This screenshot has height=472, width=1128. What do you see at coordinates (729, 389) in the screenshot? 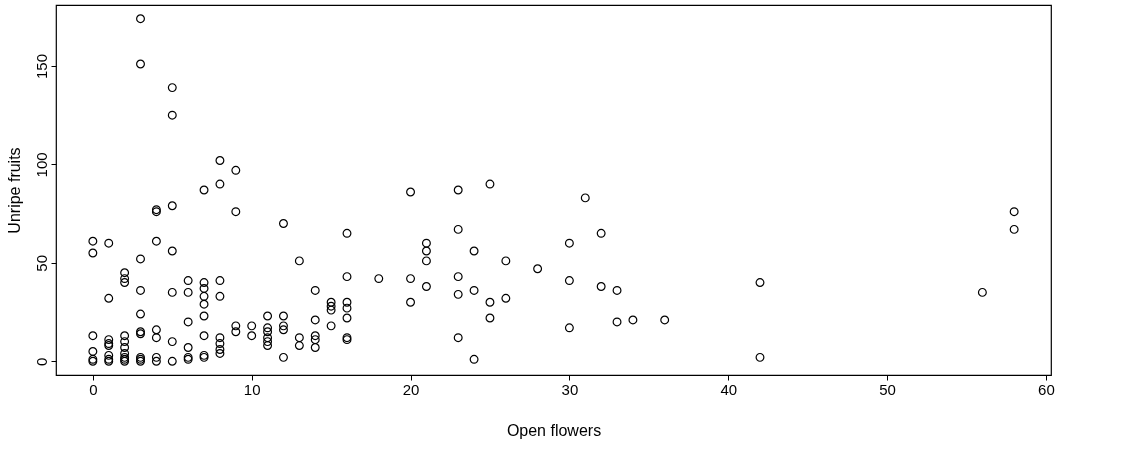
I see `x-tick-label: 40` at bounding box center [729, 389].